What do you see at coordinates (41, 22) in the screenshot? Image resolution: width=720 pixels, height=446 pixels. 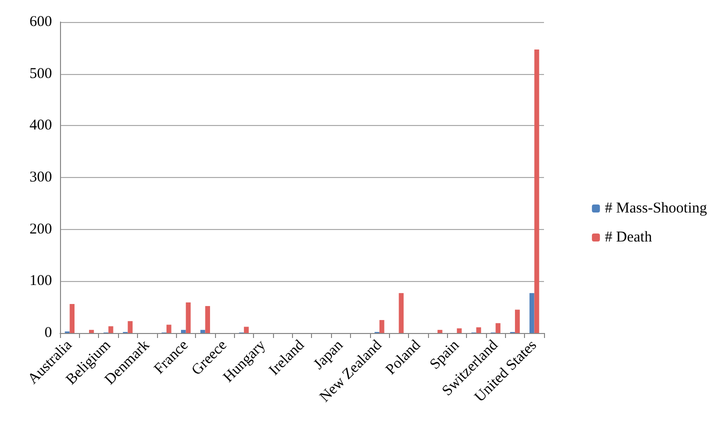 I see `y-tick-label: 600` at bounding box center [41, 22].